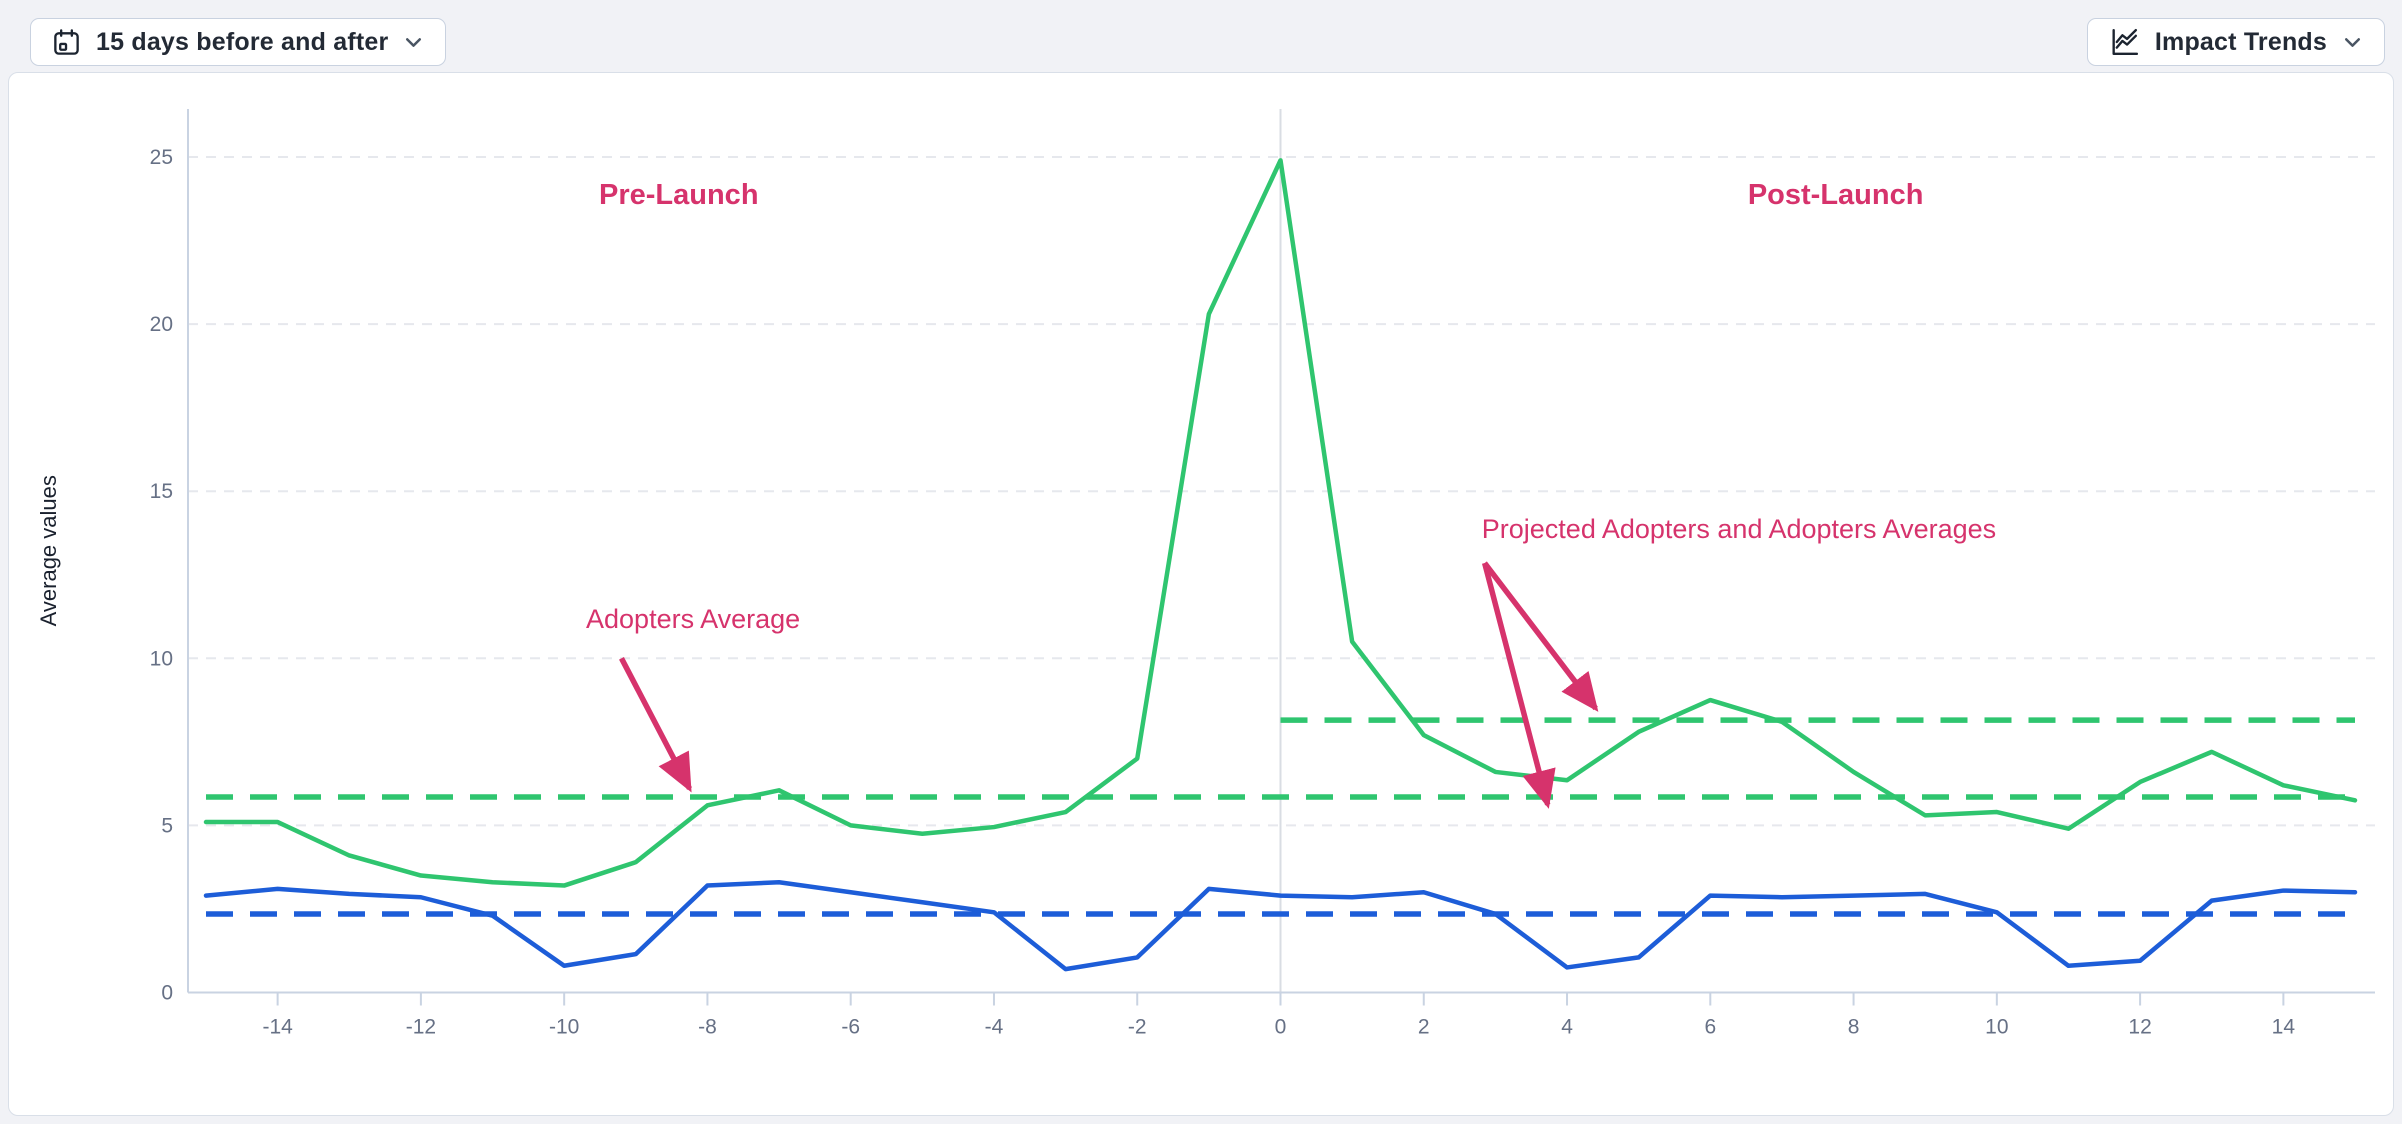  I want to click on x-tick-label: 2, so click(1424, 1027).